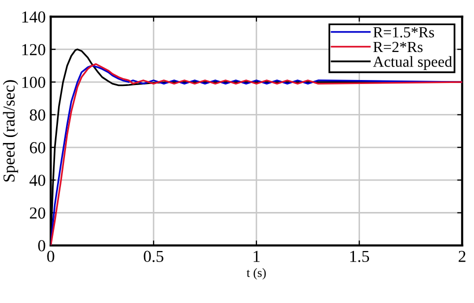 The image size is (474, 303). What do you see at coordinates (38, 180) in the screenshot?
I see `y-tick-label: 40` at bounding box center [38, 180].